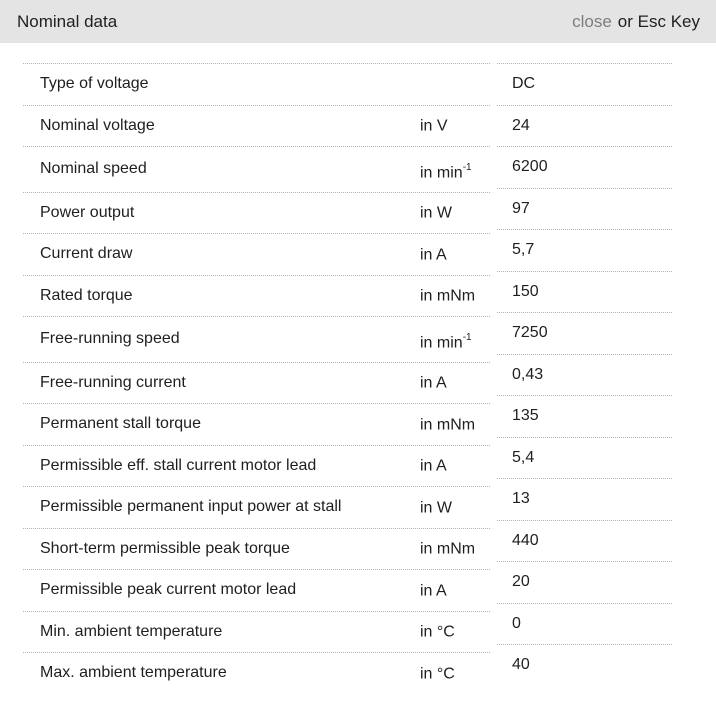  What do you see at coordinates (584, 582) in the screenshot?
I see `table-value-row: 20` at bounding box center [584, 582].